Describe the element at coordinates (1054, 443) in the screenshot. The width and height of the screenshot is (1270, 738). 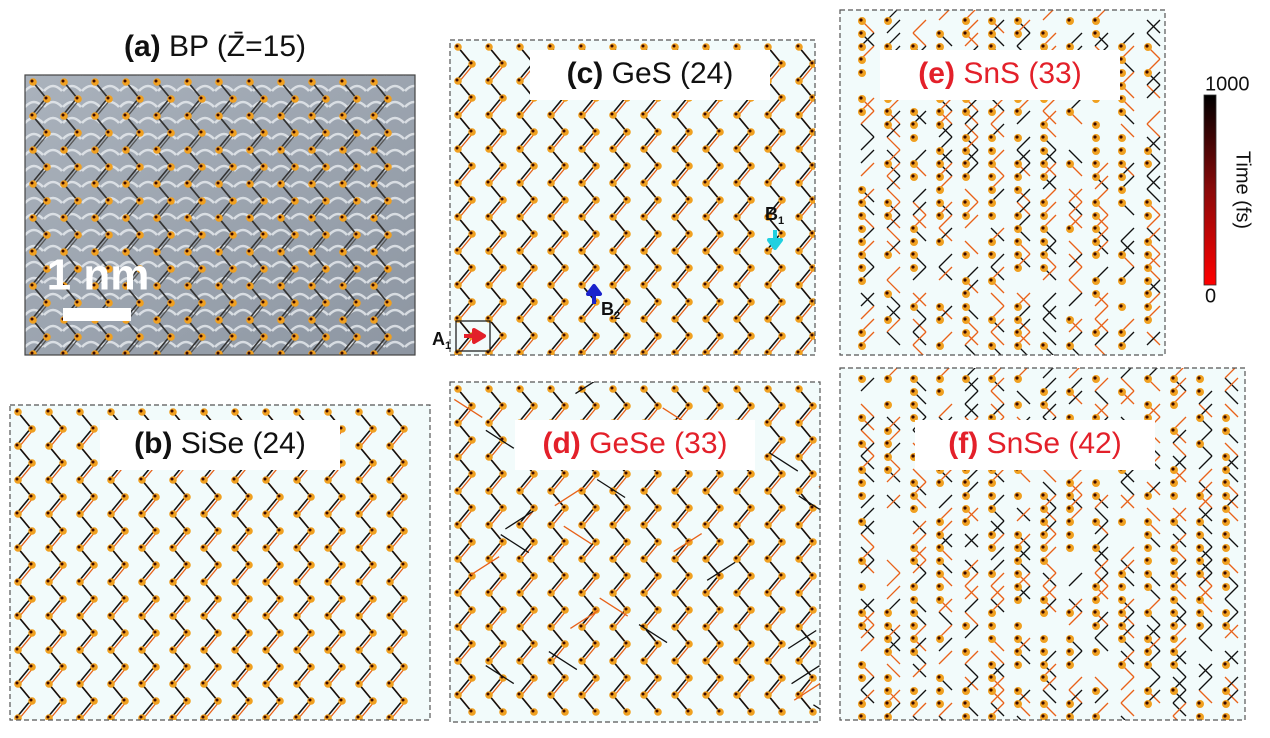
I see `panel-name: SnSe (42)` at that location.